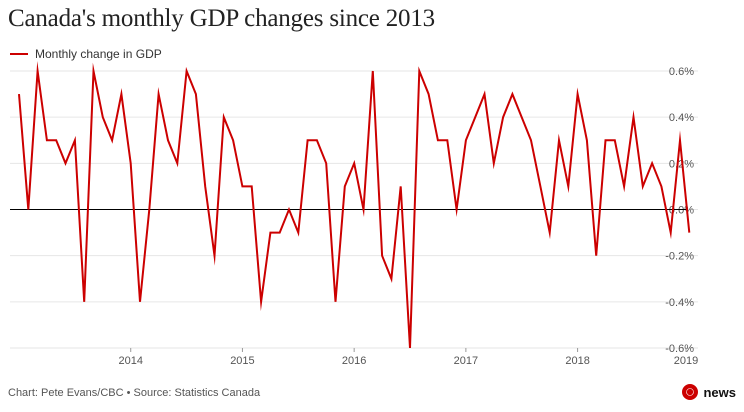 The width and height of the screenshot is (744, 412). I want to click on y-tick-label: -0.2%, so click(679, 257).